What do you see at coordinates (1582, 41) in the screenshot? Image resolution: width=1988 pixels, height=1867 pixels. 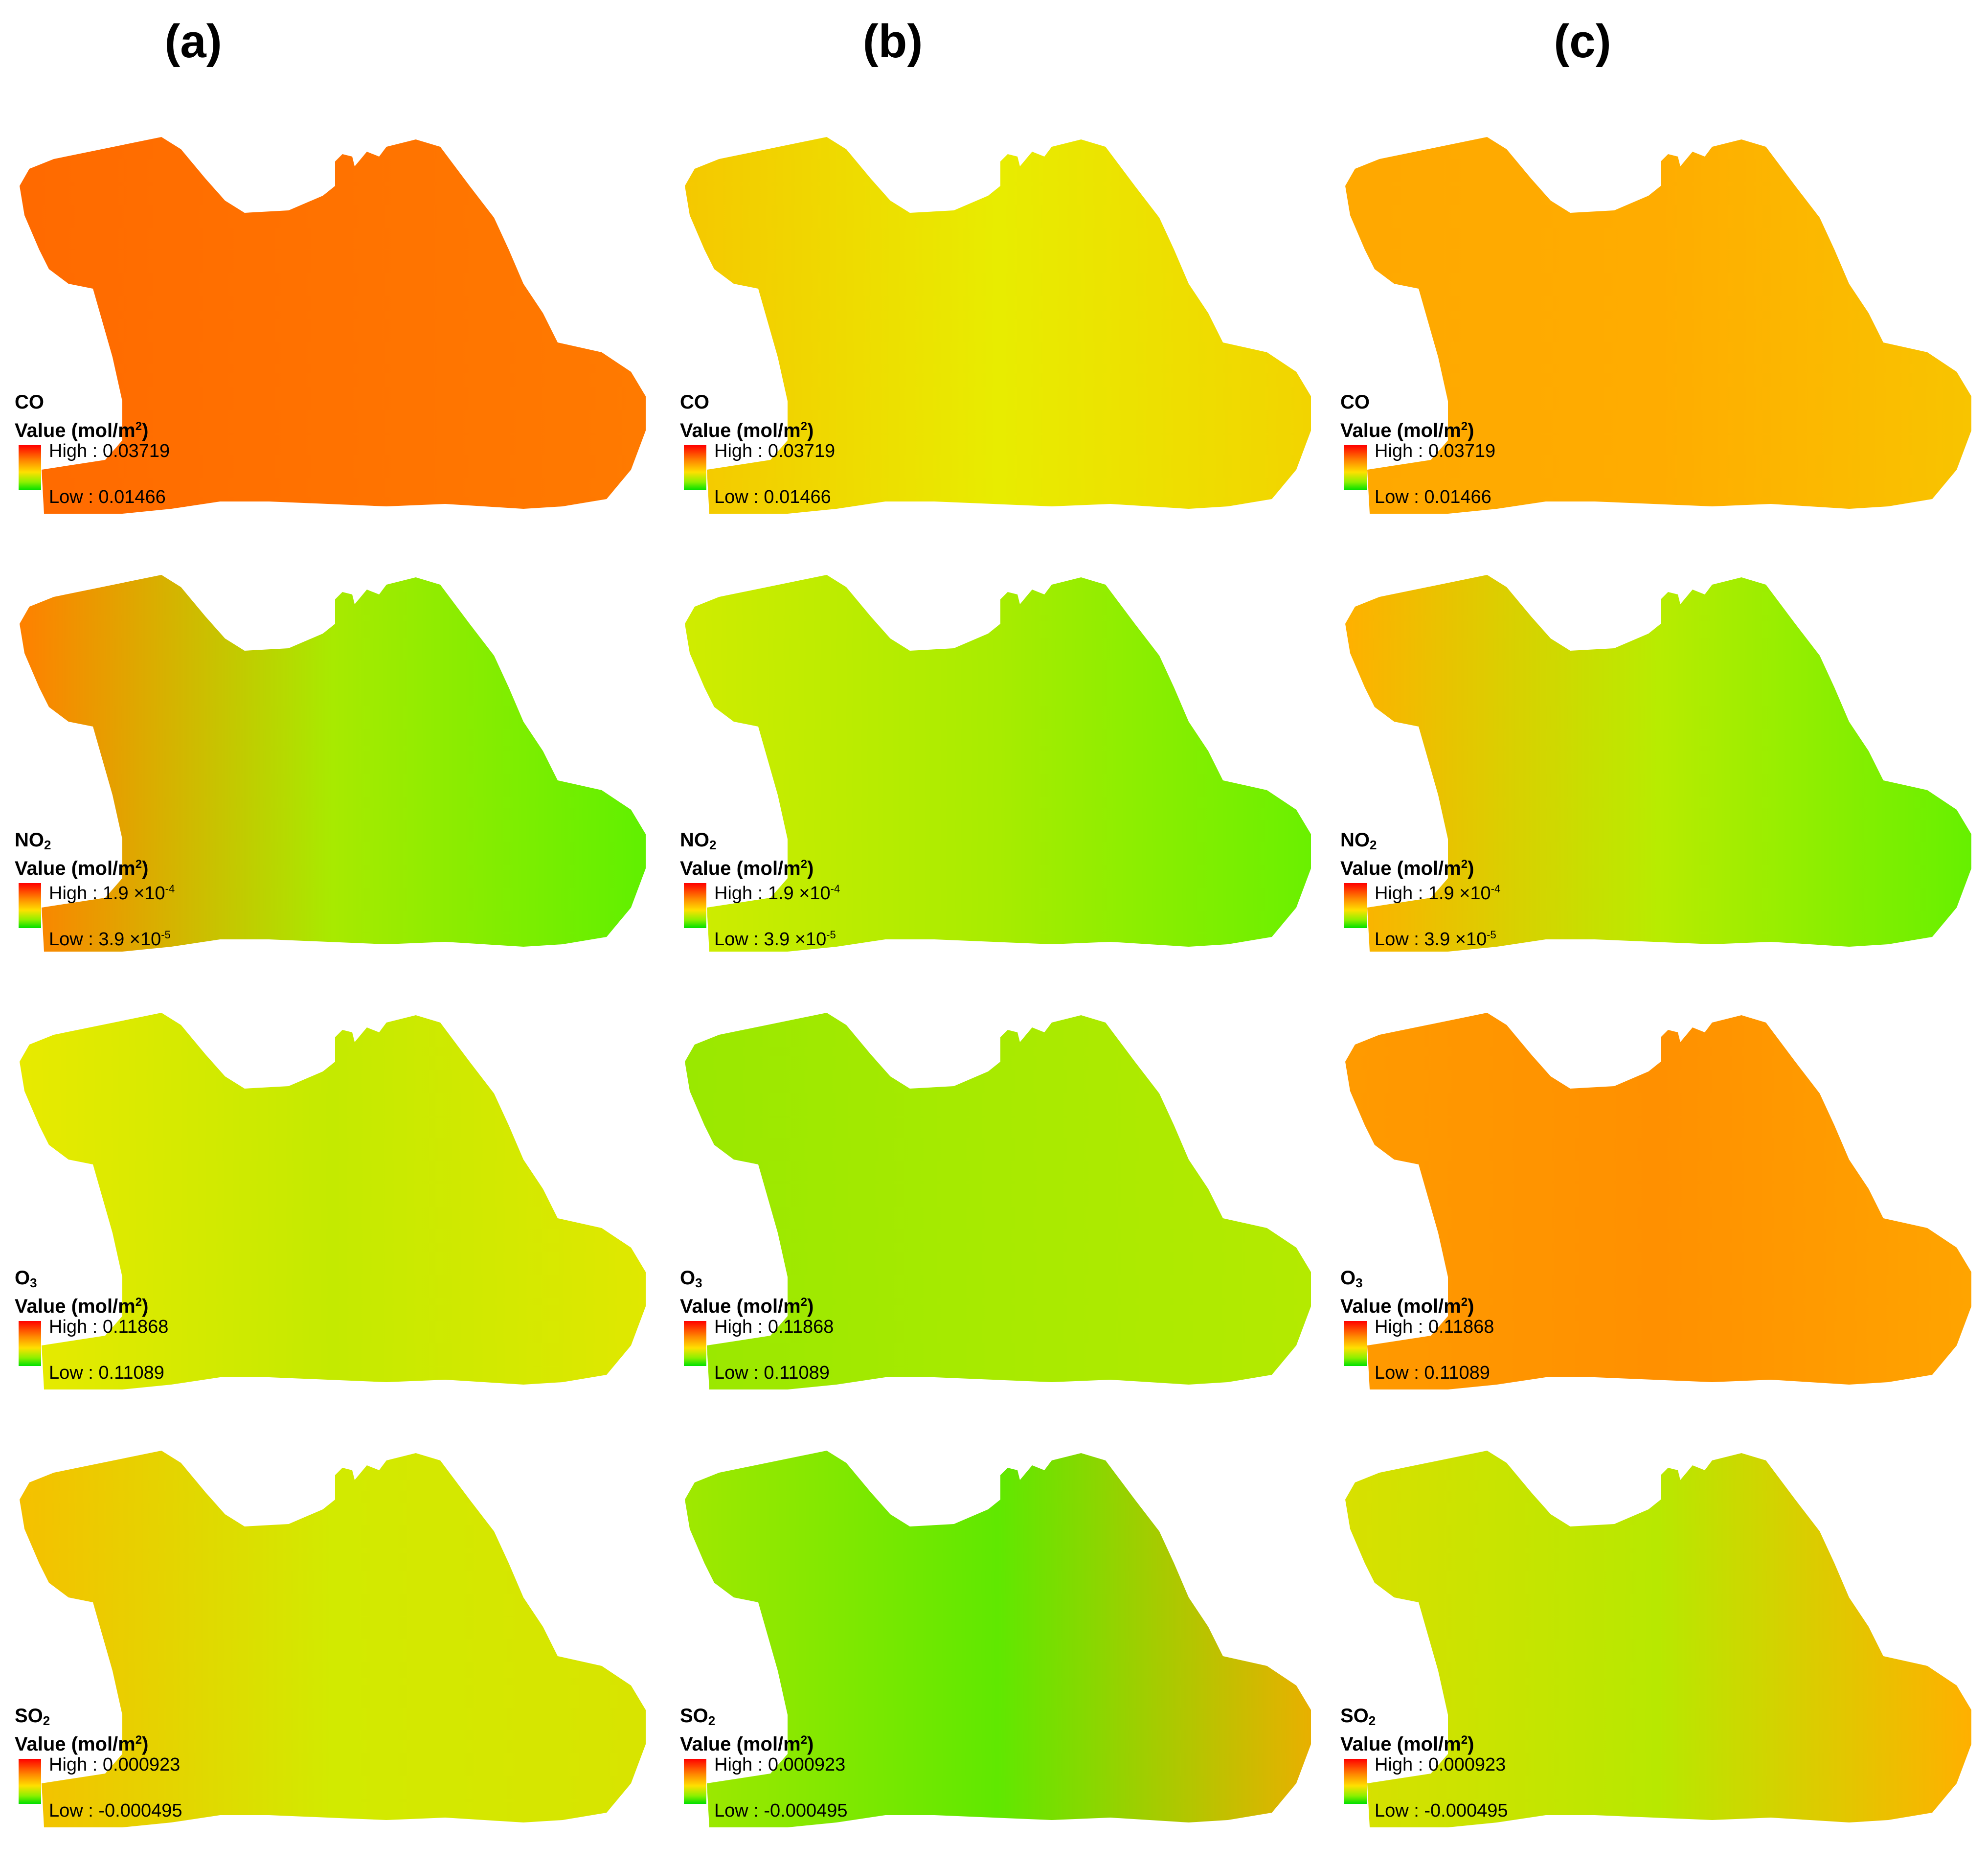 I see `column-title: (c)` at bounding box center [1582, 41].